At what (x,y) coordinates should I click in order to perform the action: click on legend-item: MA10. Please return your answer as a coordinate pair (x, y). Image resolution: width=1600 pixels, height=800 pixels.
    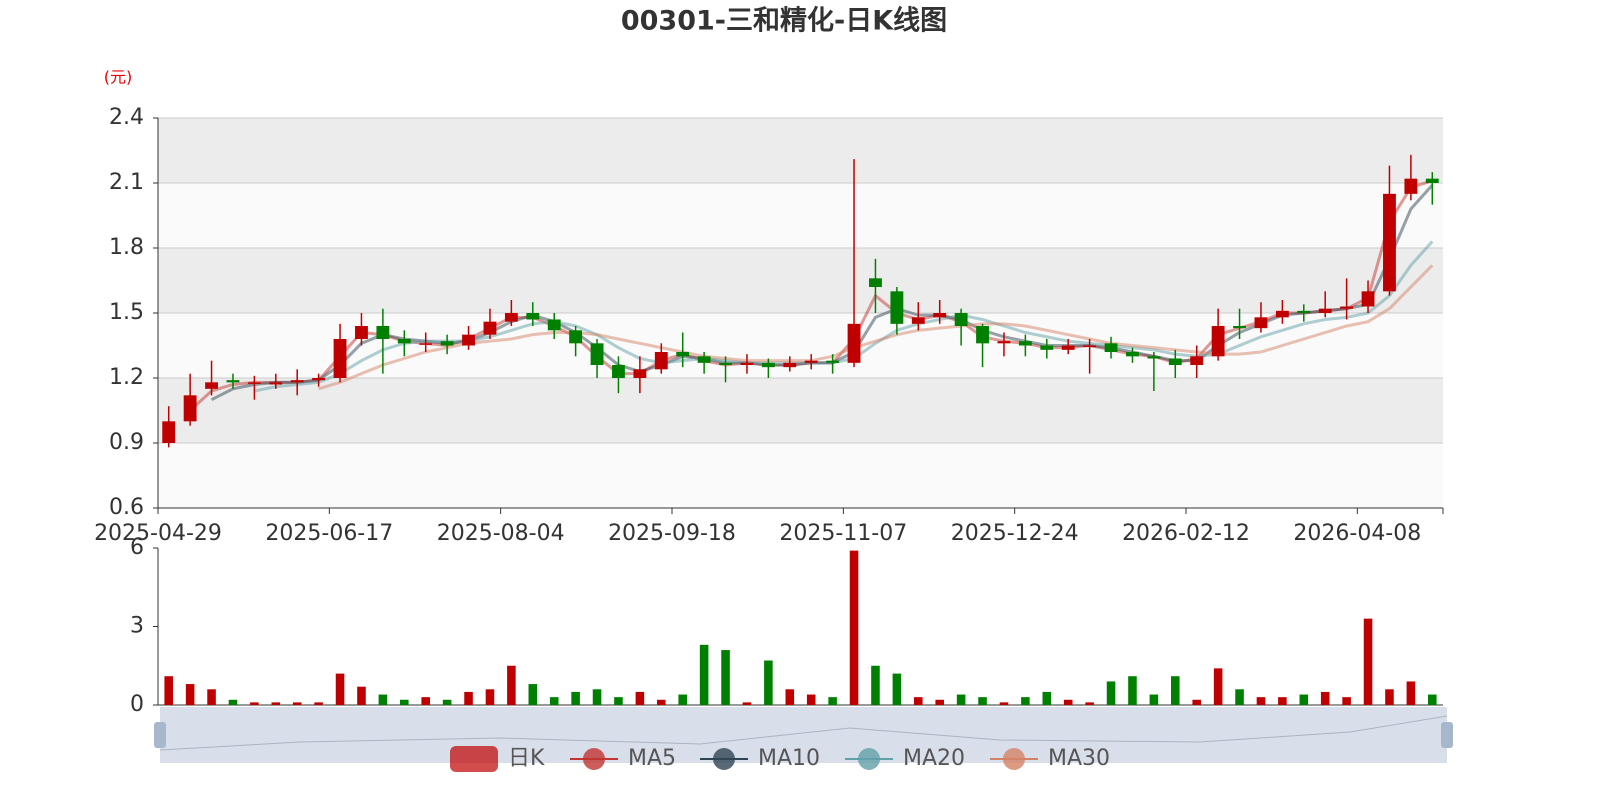
    Looking at the image, I should click on (760, 758).